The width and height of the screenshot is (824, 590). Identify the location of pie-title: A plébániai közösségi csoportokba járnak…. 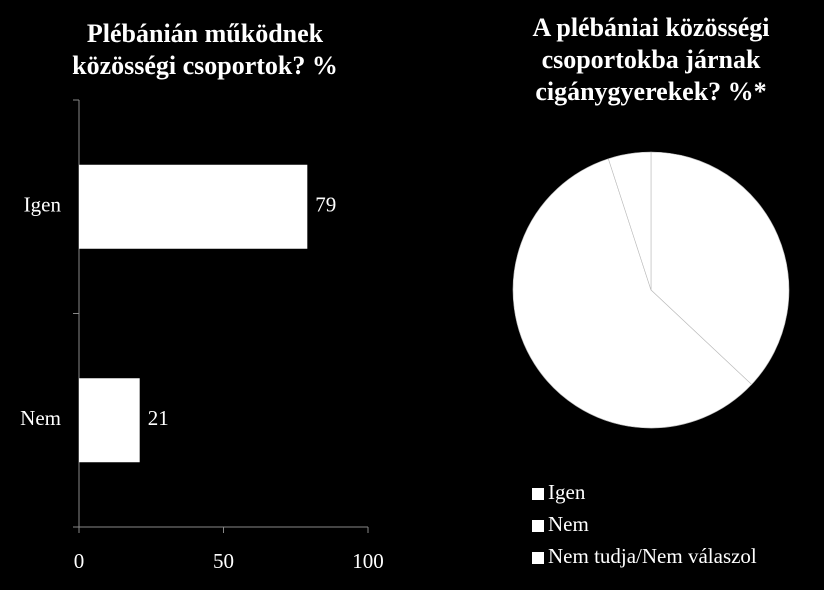
(651, 59).